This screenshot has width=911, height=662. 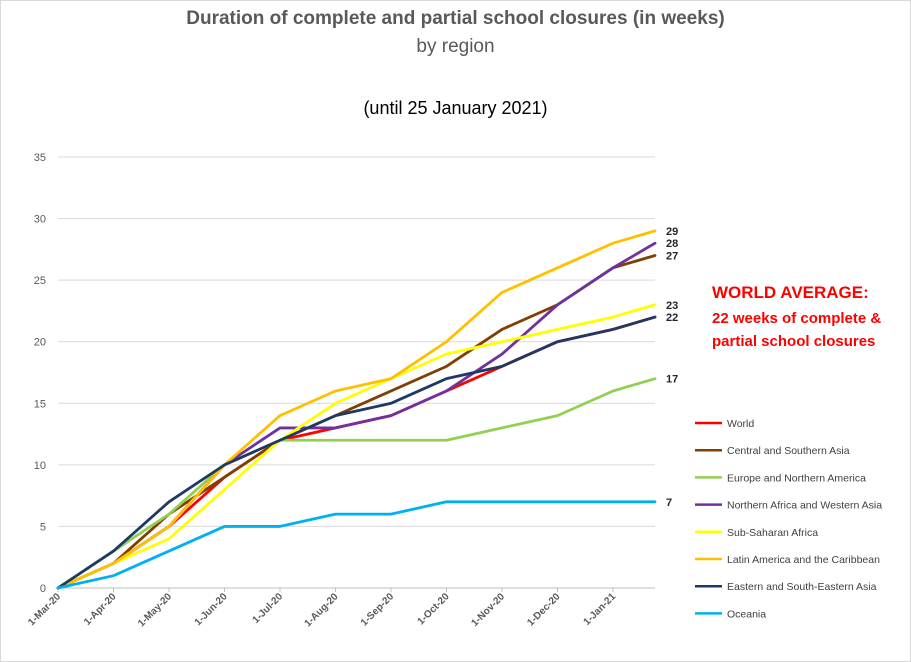 What do you see at coordinates (43, 527) in the screenshot?
I see `y-tick-label: 5` at bounding box center [43, 527].